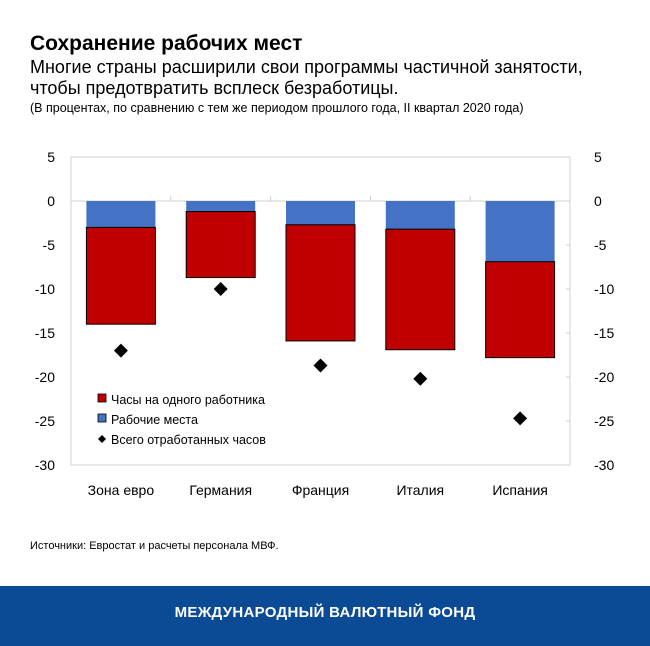  What do you see at coordinates (45, 333) in the screenshot?
I see `y-tick-label-left: -15` at bounding box center [45, 333].